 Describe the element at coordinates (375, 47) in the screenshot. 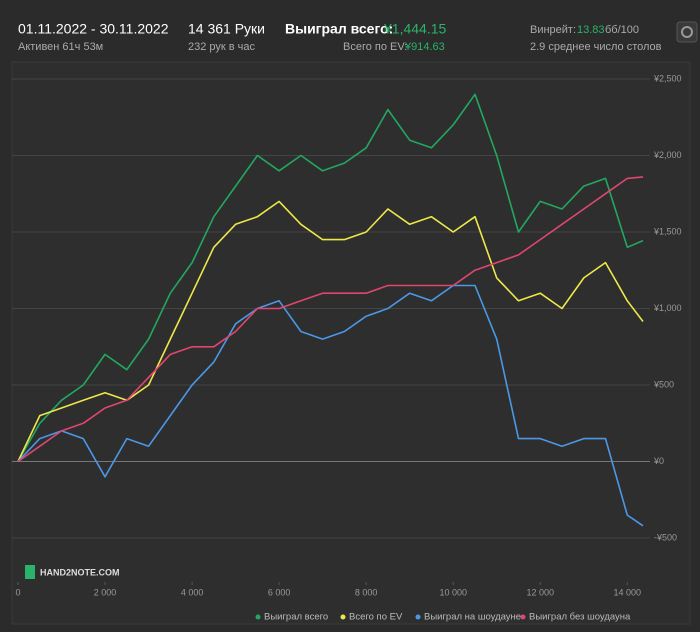

I see `ev-label: Всего по EV:` at that location.